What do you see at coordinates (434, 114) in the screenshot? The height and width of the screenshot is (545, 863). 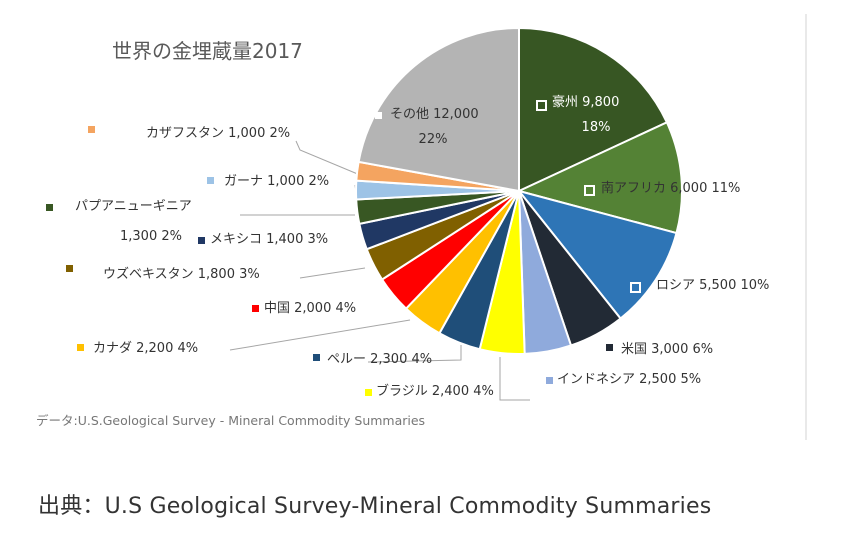 I see `slice-15-label: その他 12,000` at bounding box center [434, 114].